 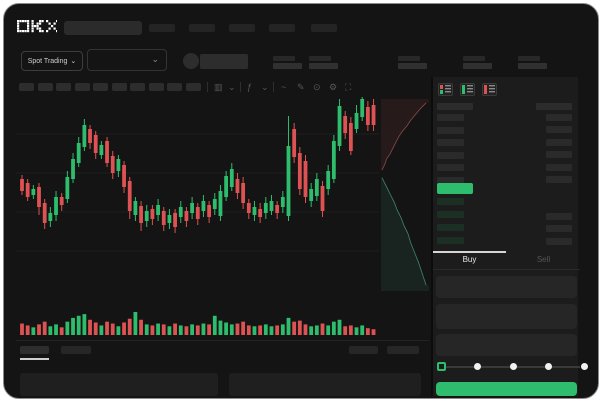 I want to click on trade-form-tabs: Buy Sell, so click(x=506, y=259).